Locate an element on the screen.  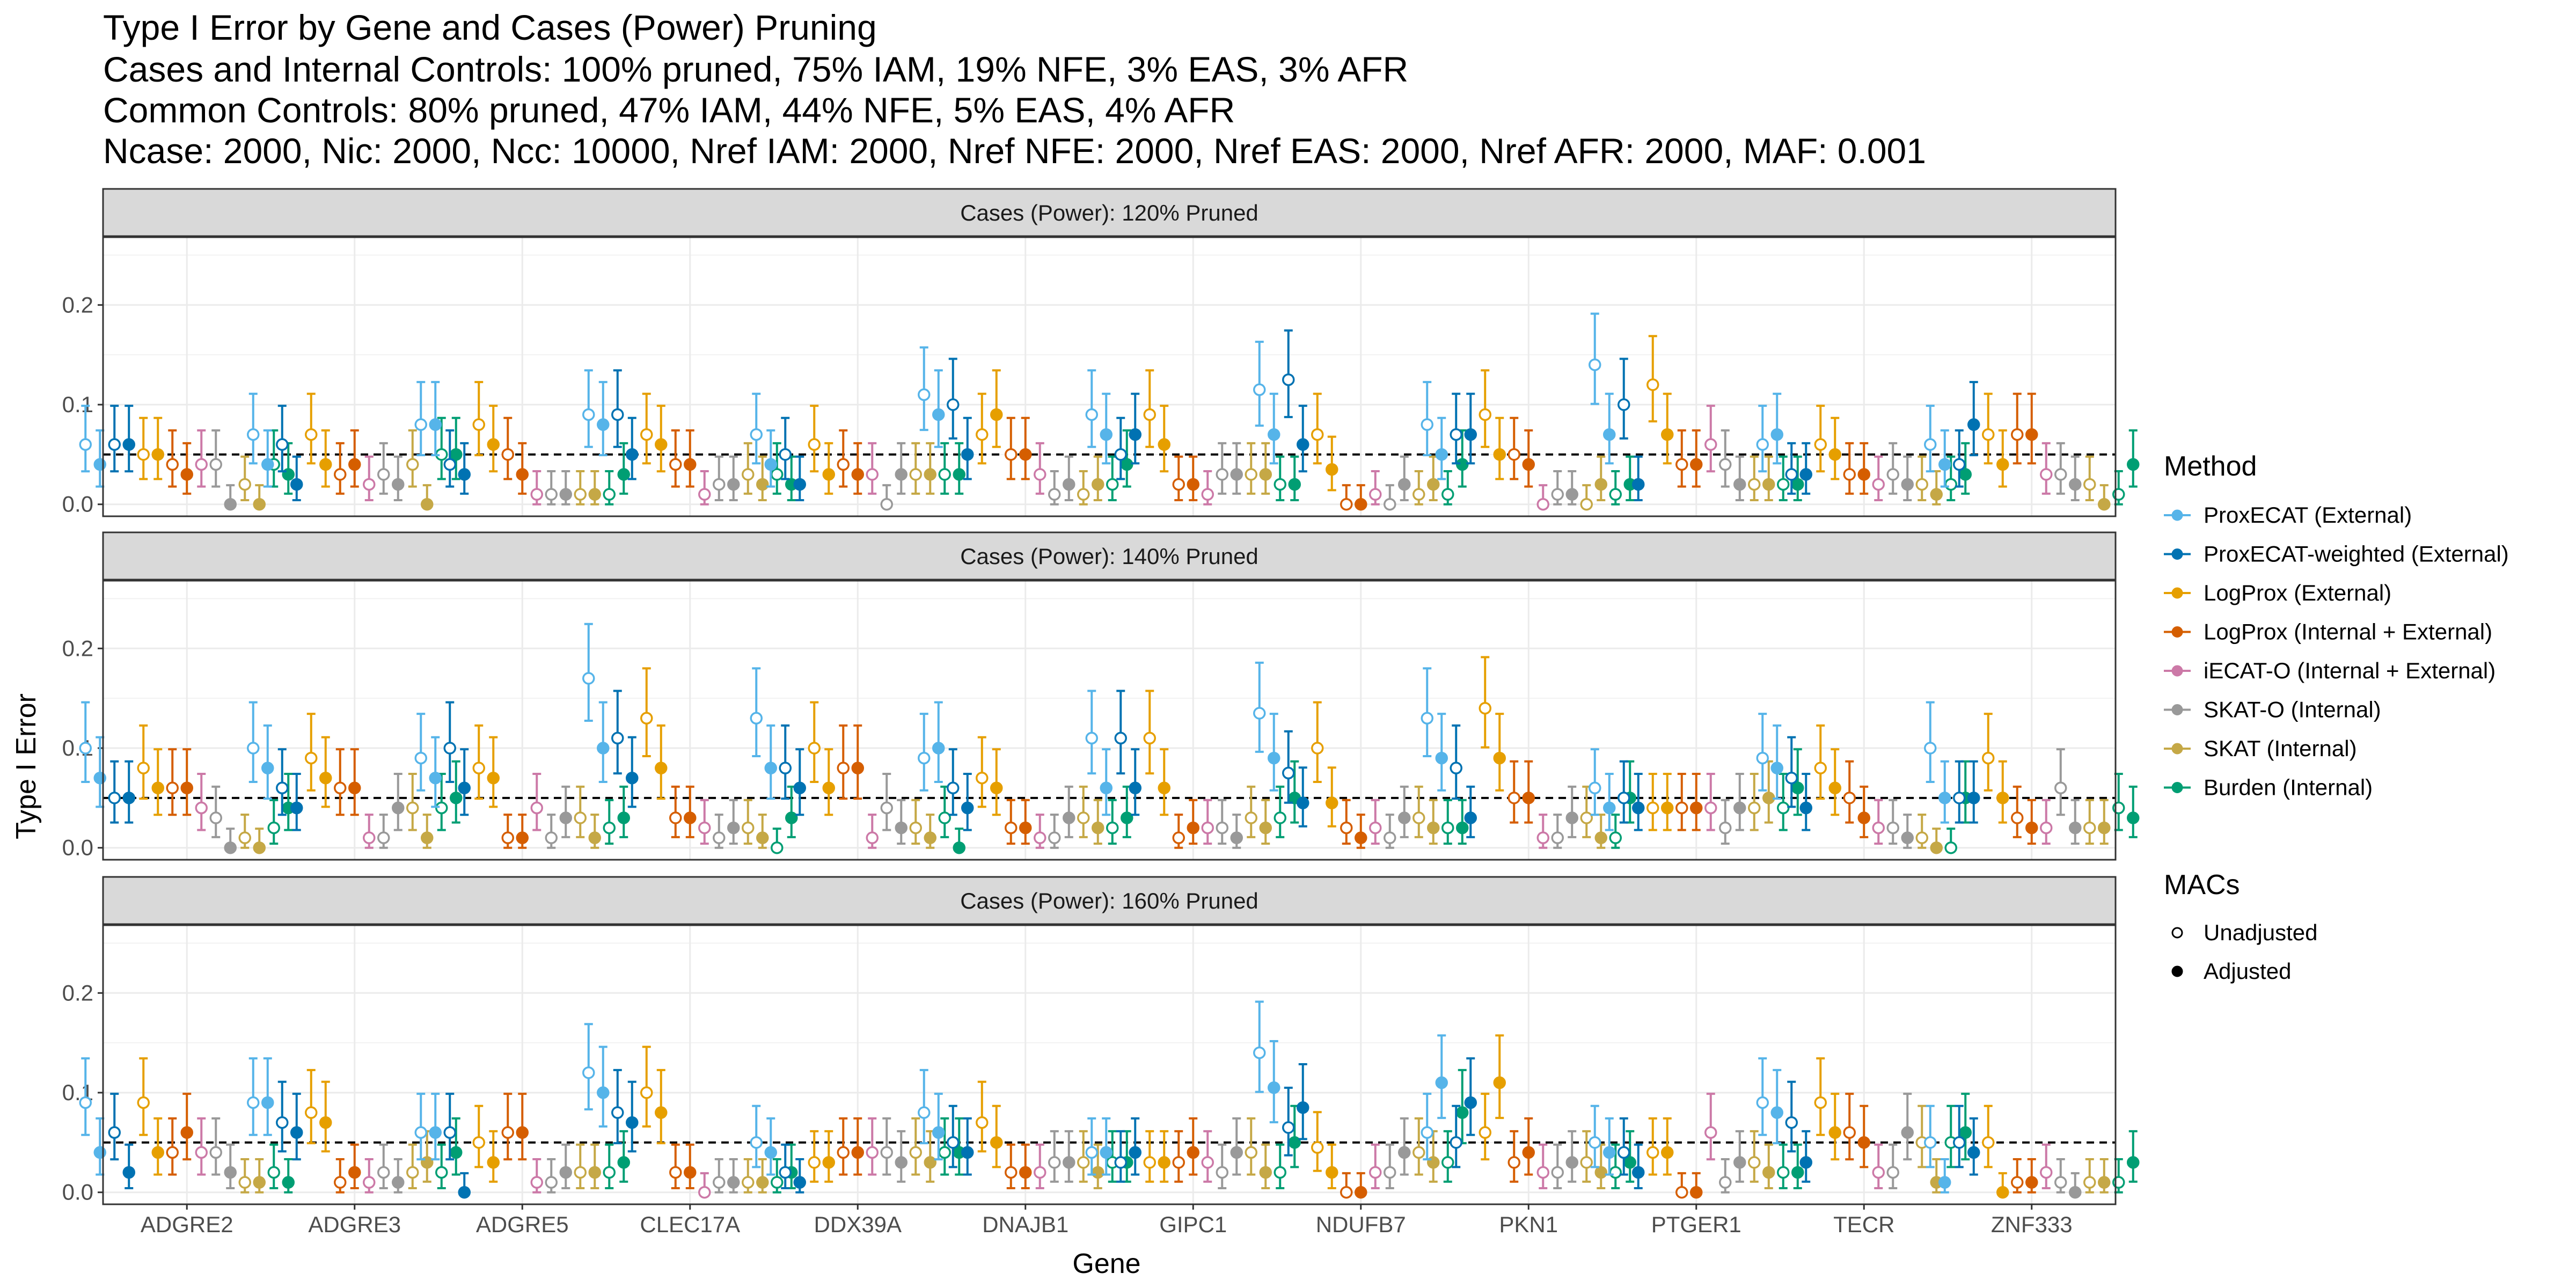
x-tick-label: NDUFB7 is located at coordinates (1361, 1224).